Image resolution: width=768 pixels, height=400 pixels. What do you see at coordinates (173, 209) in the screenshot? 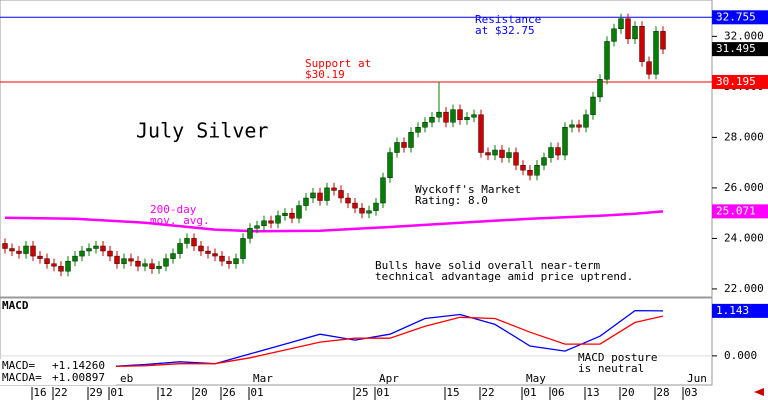
I see `overlay-name: 200-day` at bounding box center [173, 209].